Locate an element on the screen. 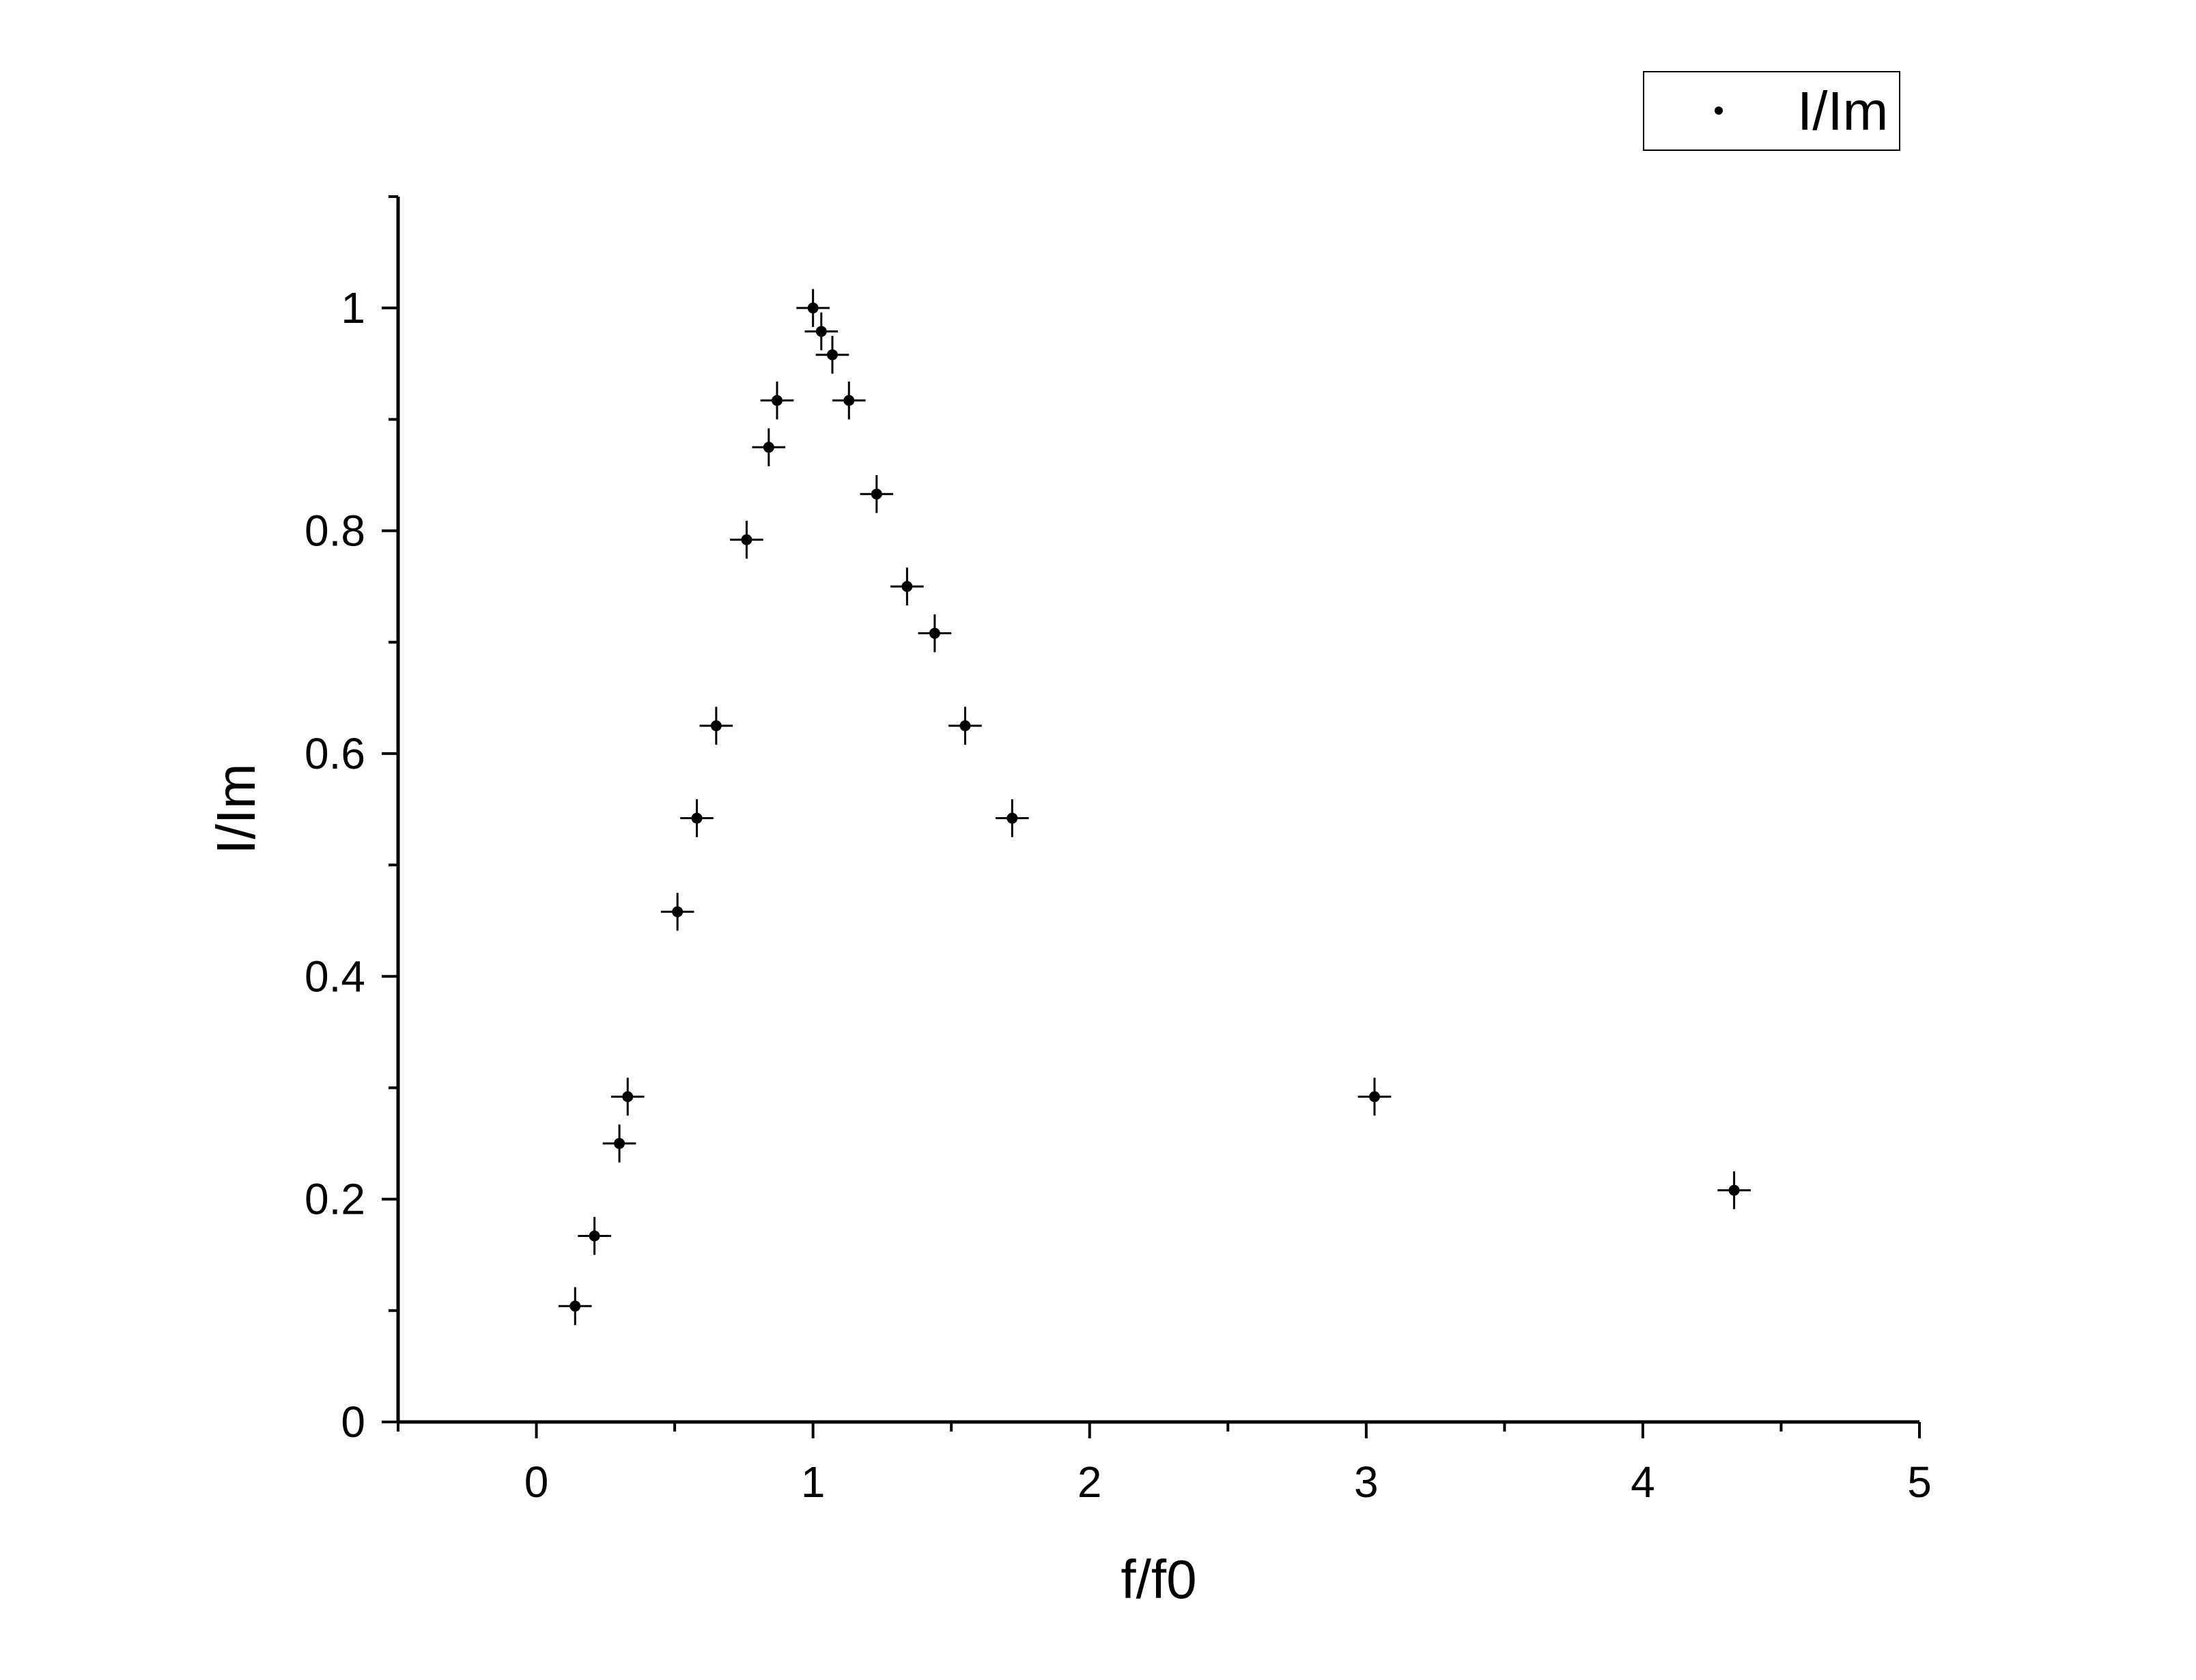  legend-box is located at coordinates (1772, 111).